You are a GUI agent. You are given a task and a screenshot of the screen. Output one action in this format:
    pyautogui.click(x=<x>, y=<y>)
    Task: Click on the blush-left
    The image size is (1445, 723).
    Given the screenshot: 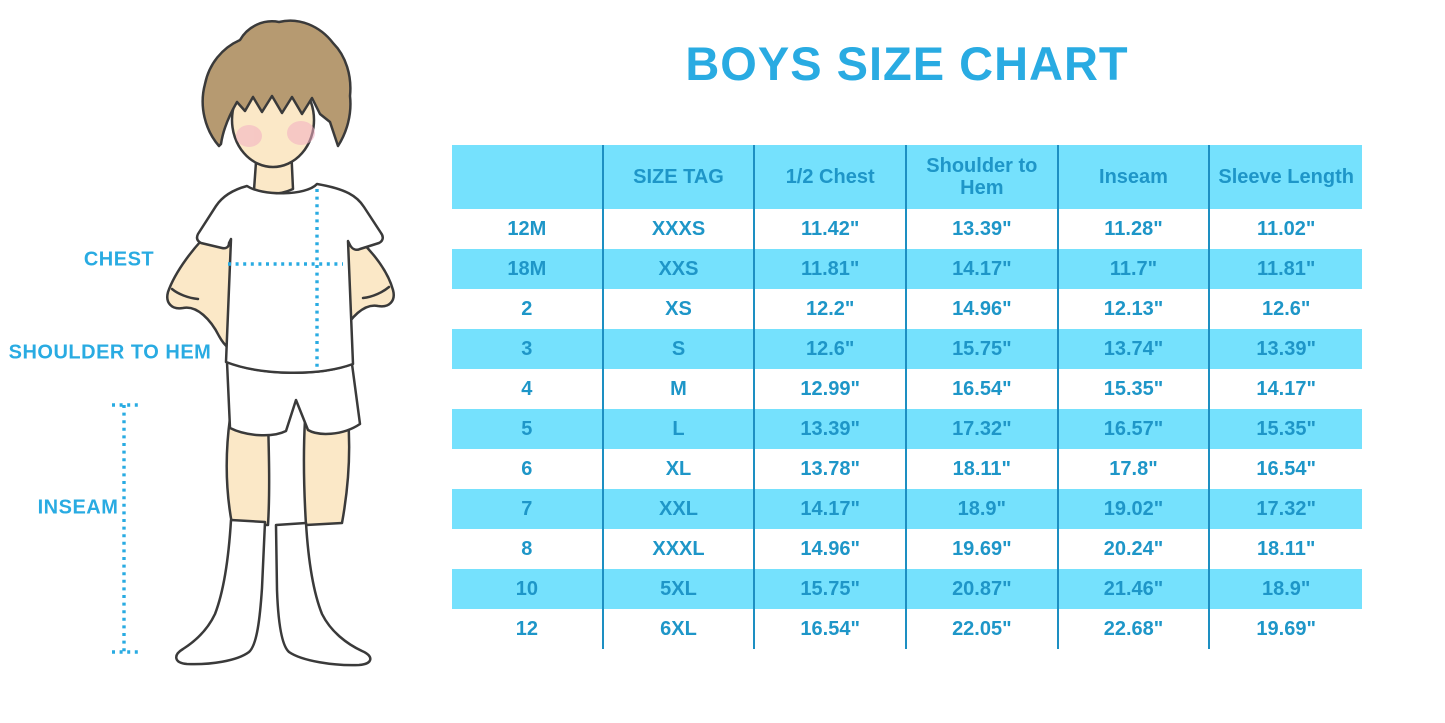 What is the action you would take?
    pyautogui.click(x=249, y=136)
    